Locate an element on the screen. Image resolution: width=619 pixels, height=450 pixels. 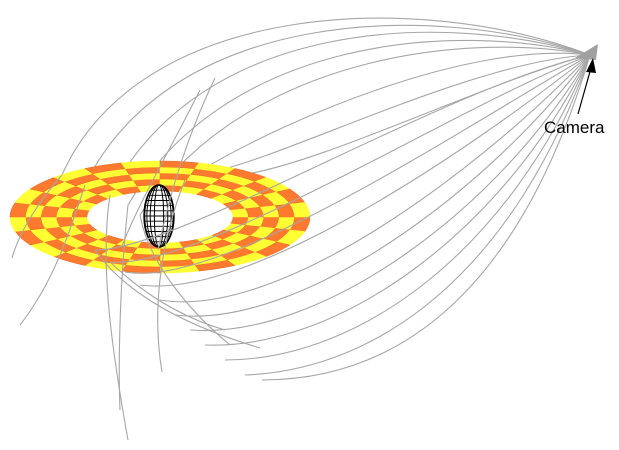
black-hole-ellipsoid is located at coordinates (159, 216).